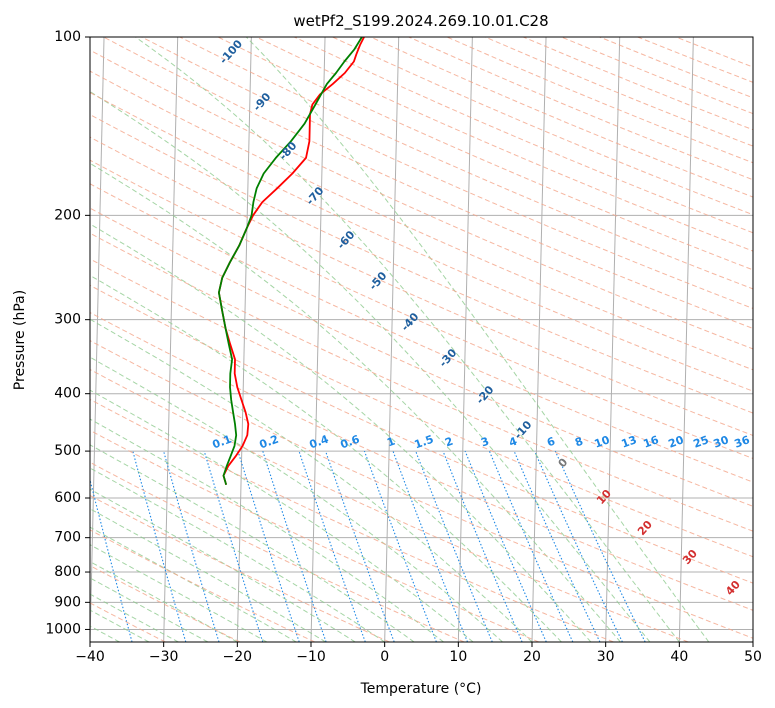  What do you see at coordinates (67, 538) in the screenshot?
I see `y-tick-label: 700` at bounding box center [67, 538].